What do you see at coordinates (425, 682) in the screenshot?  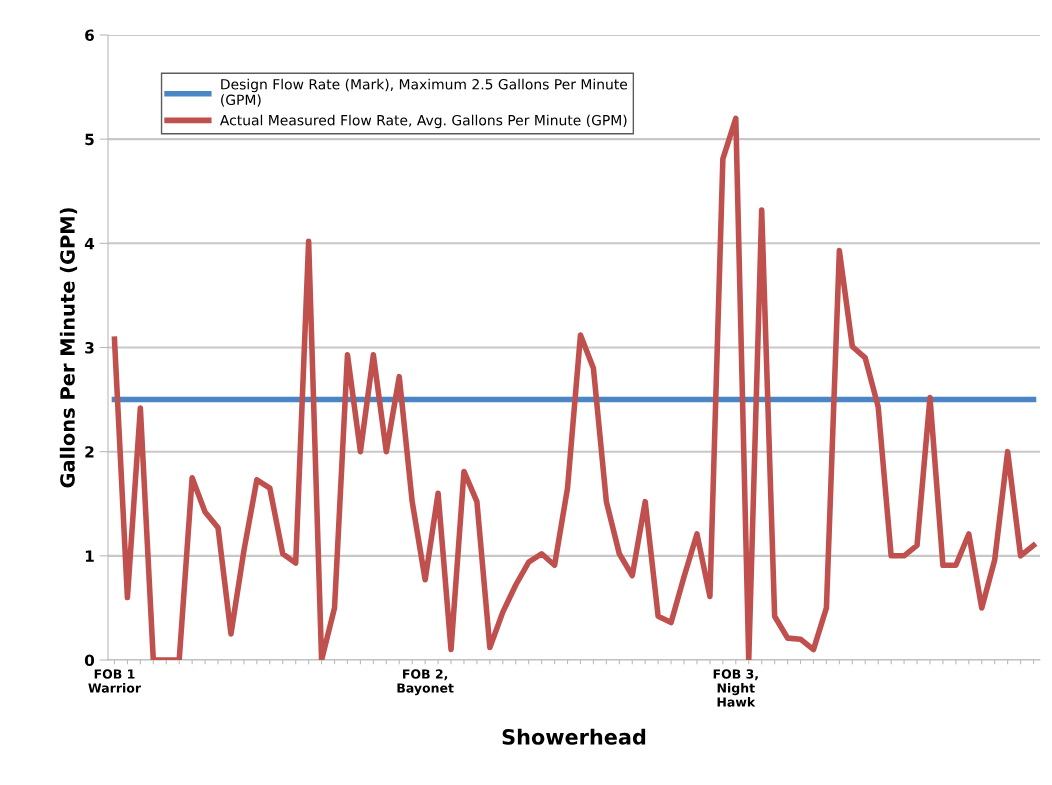 I see `x-tick-label: FOB 2, Bayonet` at bounding box center [425, 682].